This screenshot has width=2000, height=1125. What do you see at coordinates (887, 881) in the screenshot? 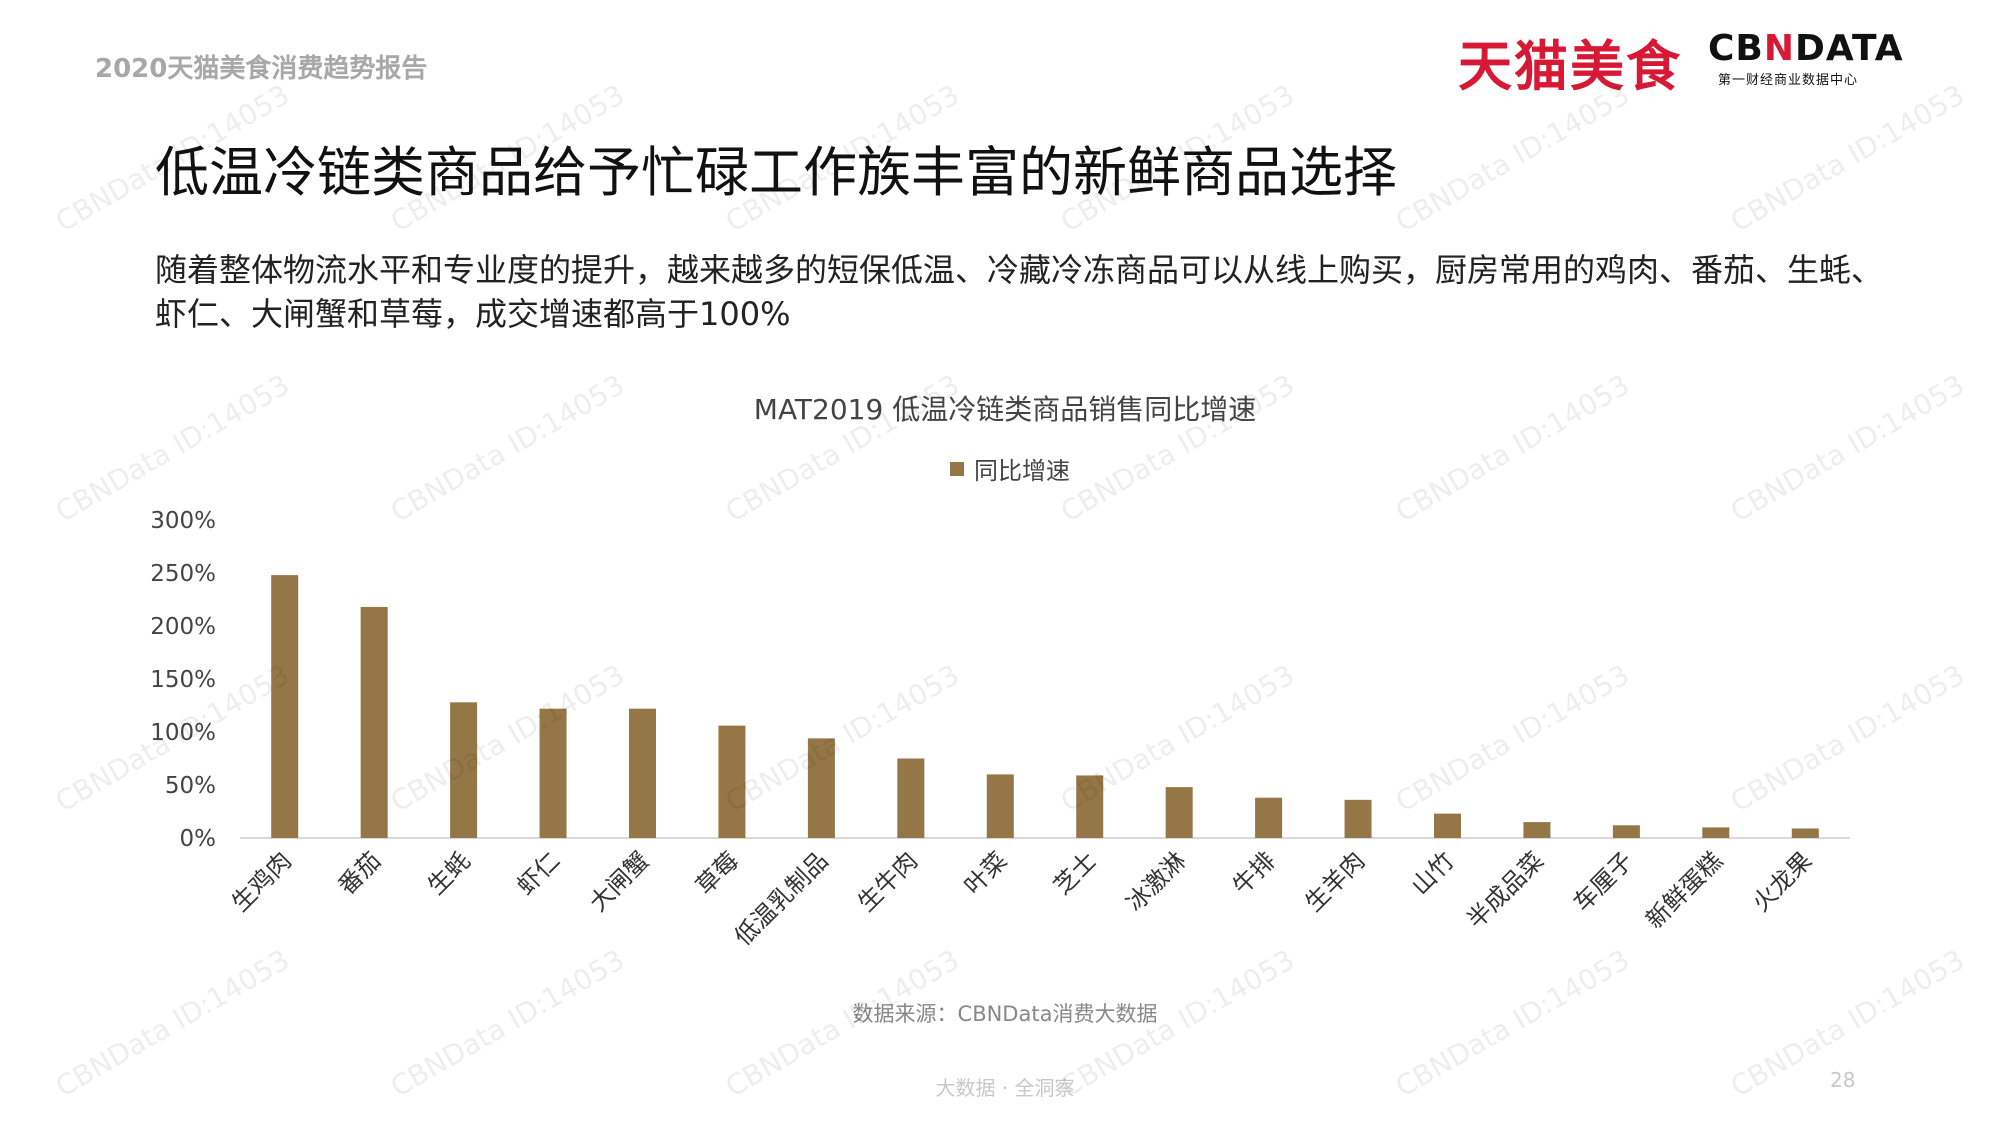
I see `x-tick-label: 生牛肉` at bounding box center [887, 881].